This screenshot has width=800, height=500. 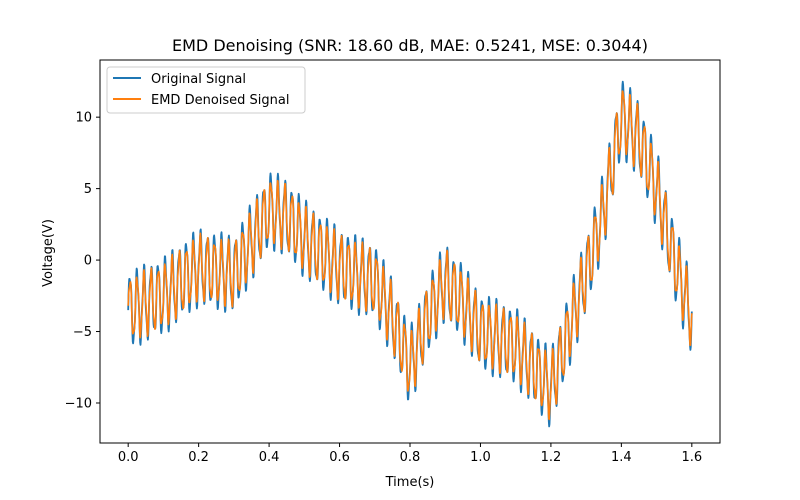 I want to click on y-tick-label: 10, so click(x=83, y=118).